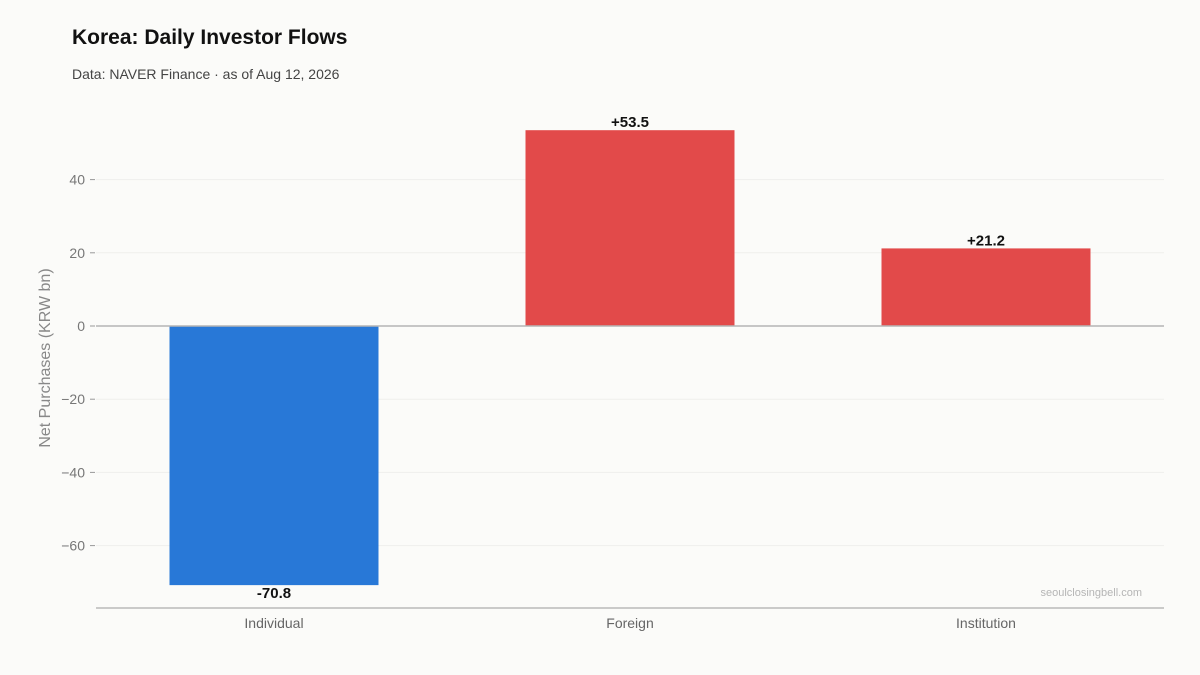  I want to click on value-label-institution: +21.2, so click(986, 240).